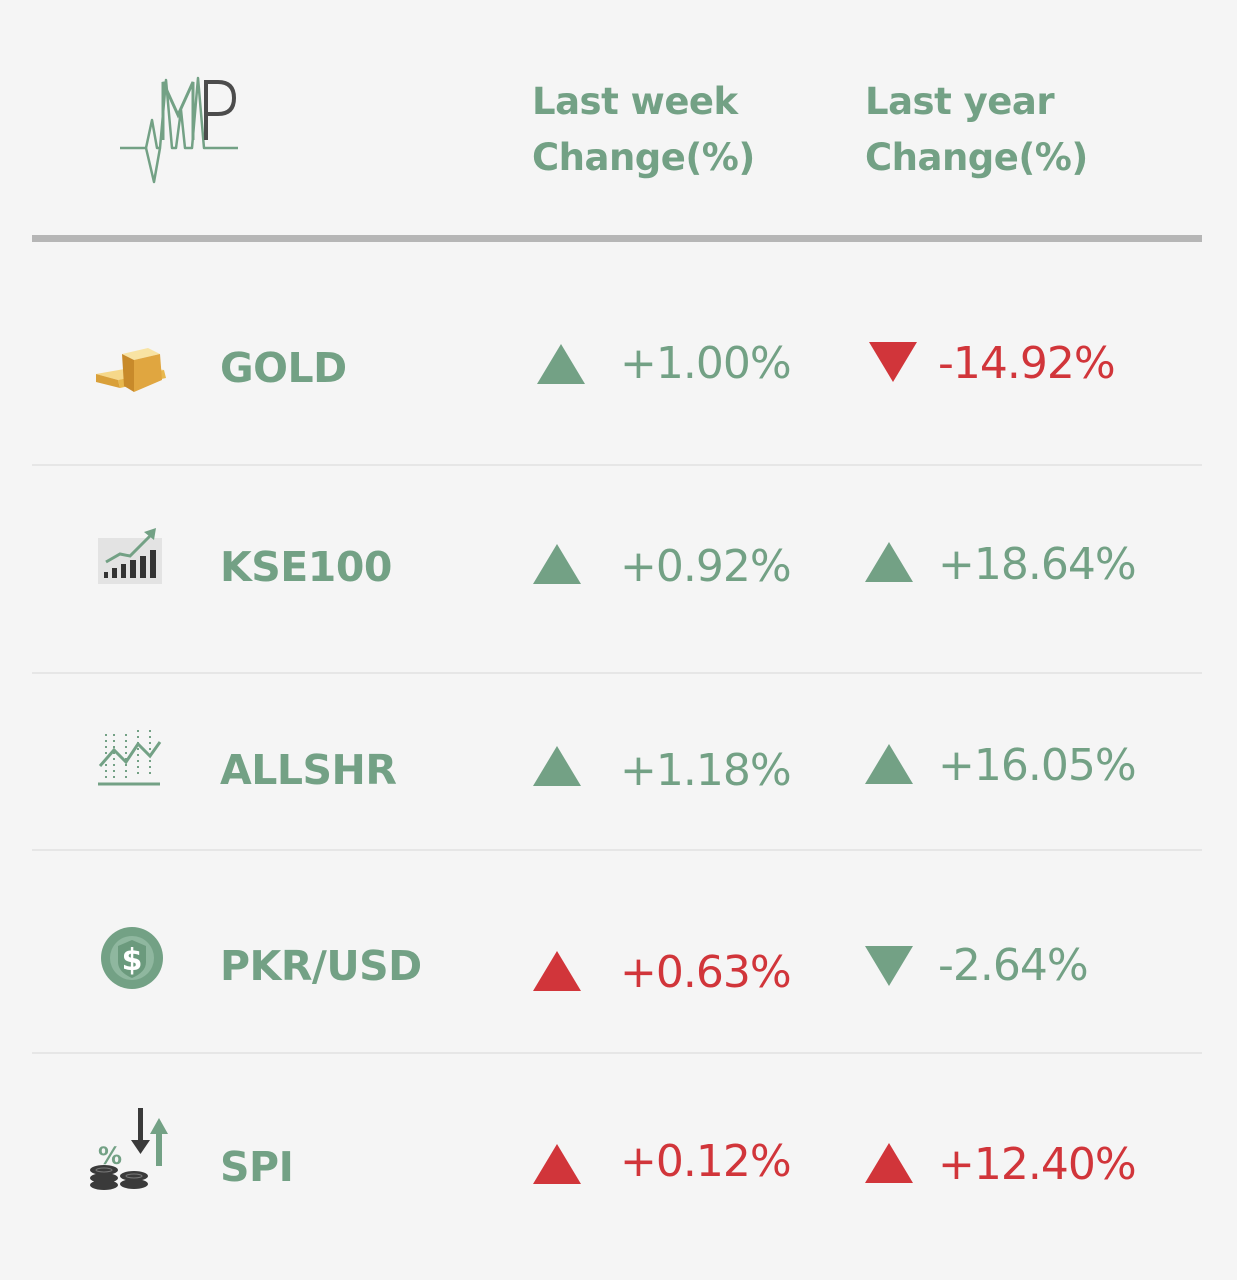 Image resolution: width=1237 pixels, height=1280 pixels. What do you see at coordinates (1037, 564) in the screenshot?
I see `year-change-value: +18.64%` at bounding box center [1037, 564].